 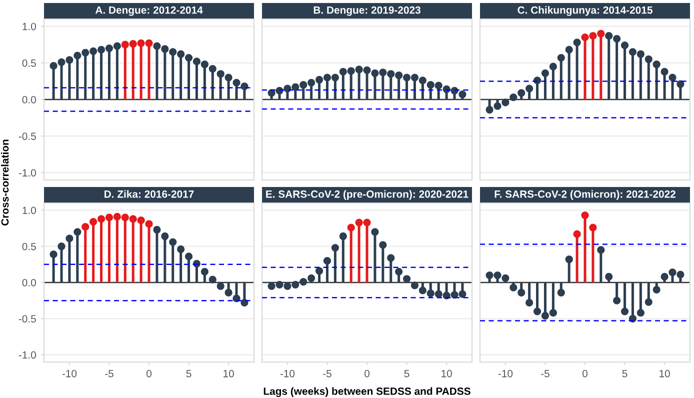 I want to click on chart-title: A. Dengue: 2012-2014, so click(x=149, y=11).